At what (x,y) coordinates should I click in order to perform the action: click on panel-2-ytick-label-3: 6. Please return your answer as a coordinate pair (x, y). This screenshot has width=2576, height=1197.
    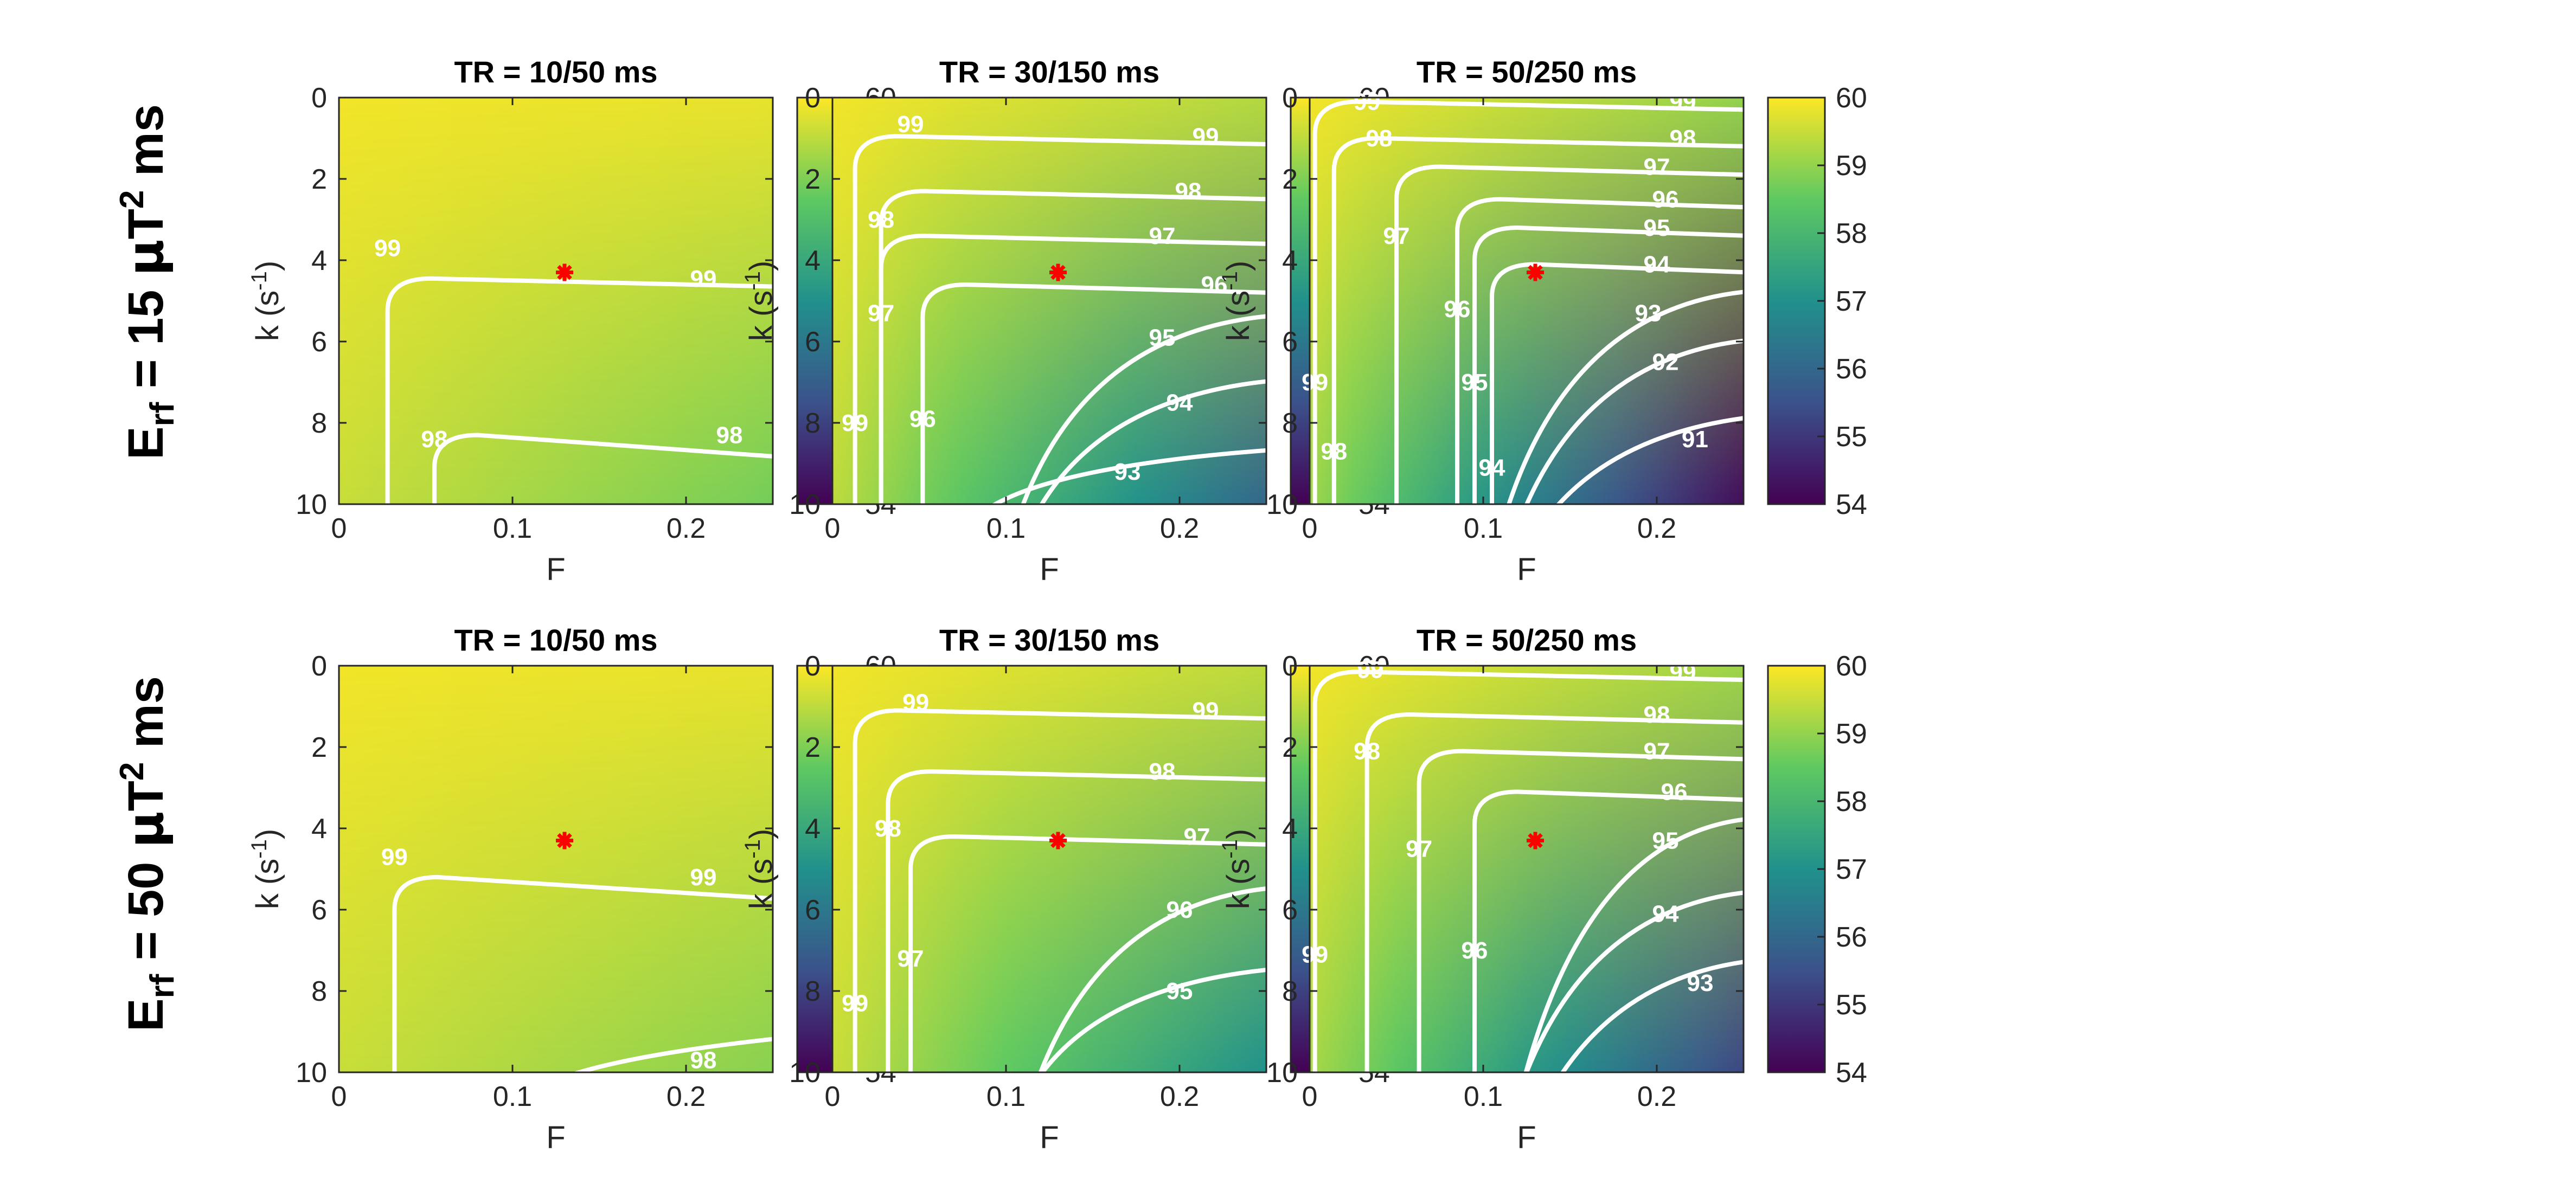
    Looking at the image, I should click on (813, 342).